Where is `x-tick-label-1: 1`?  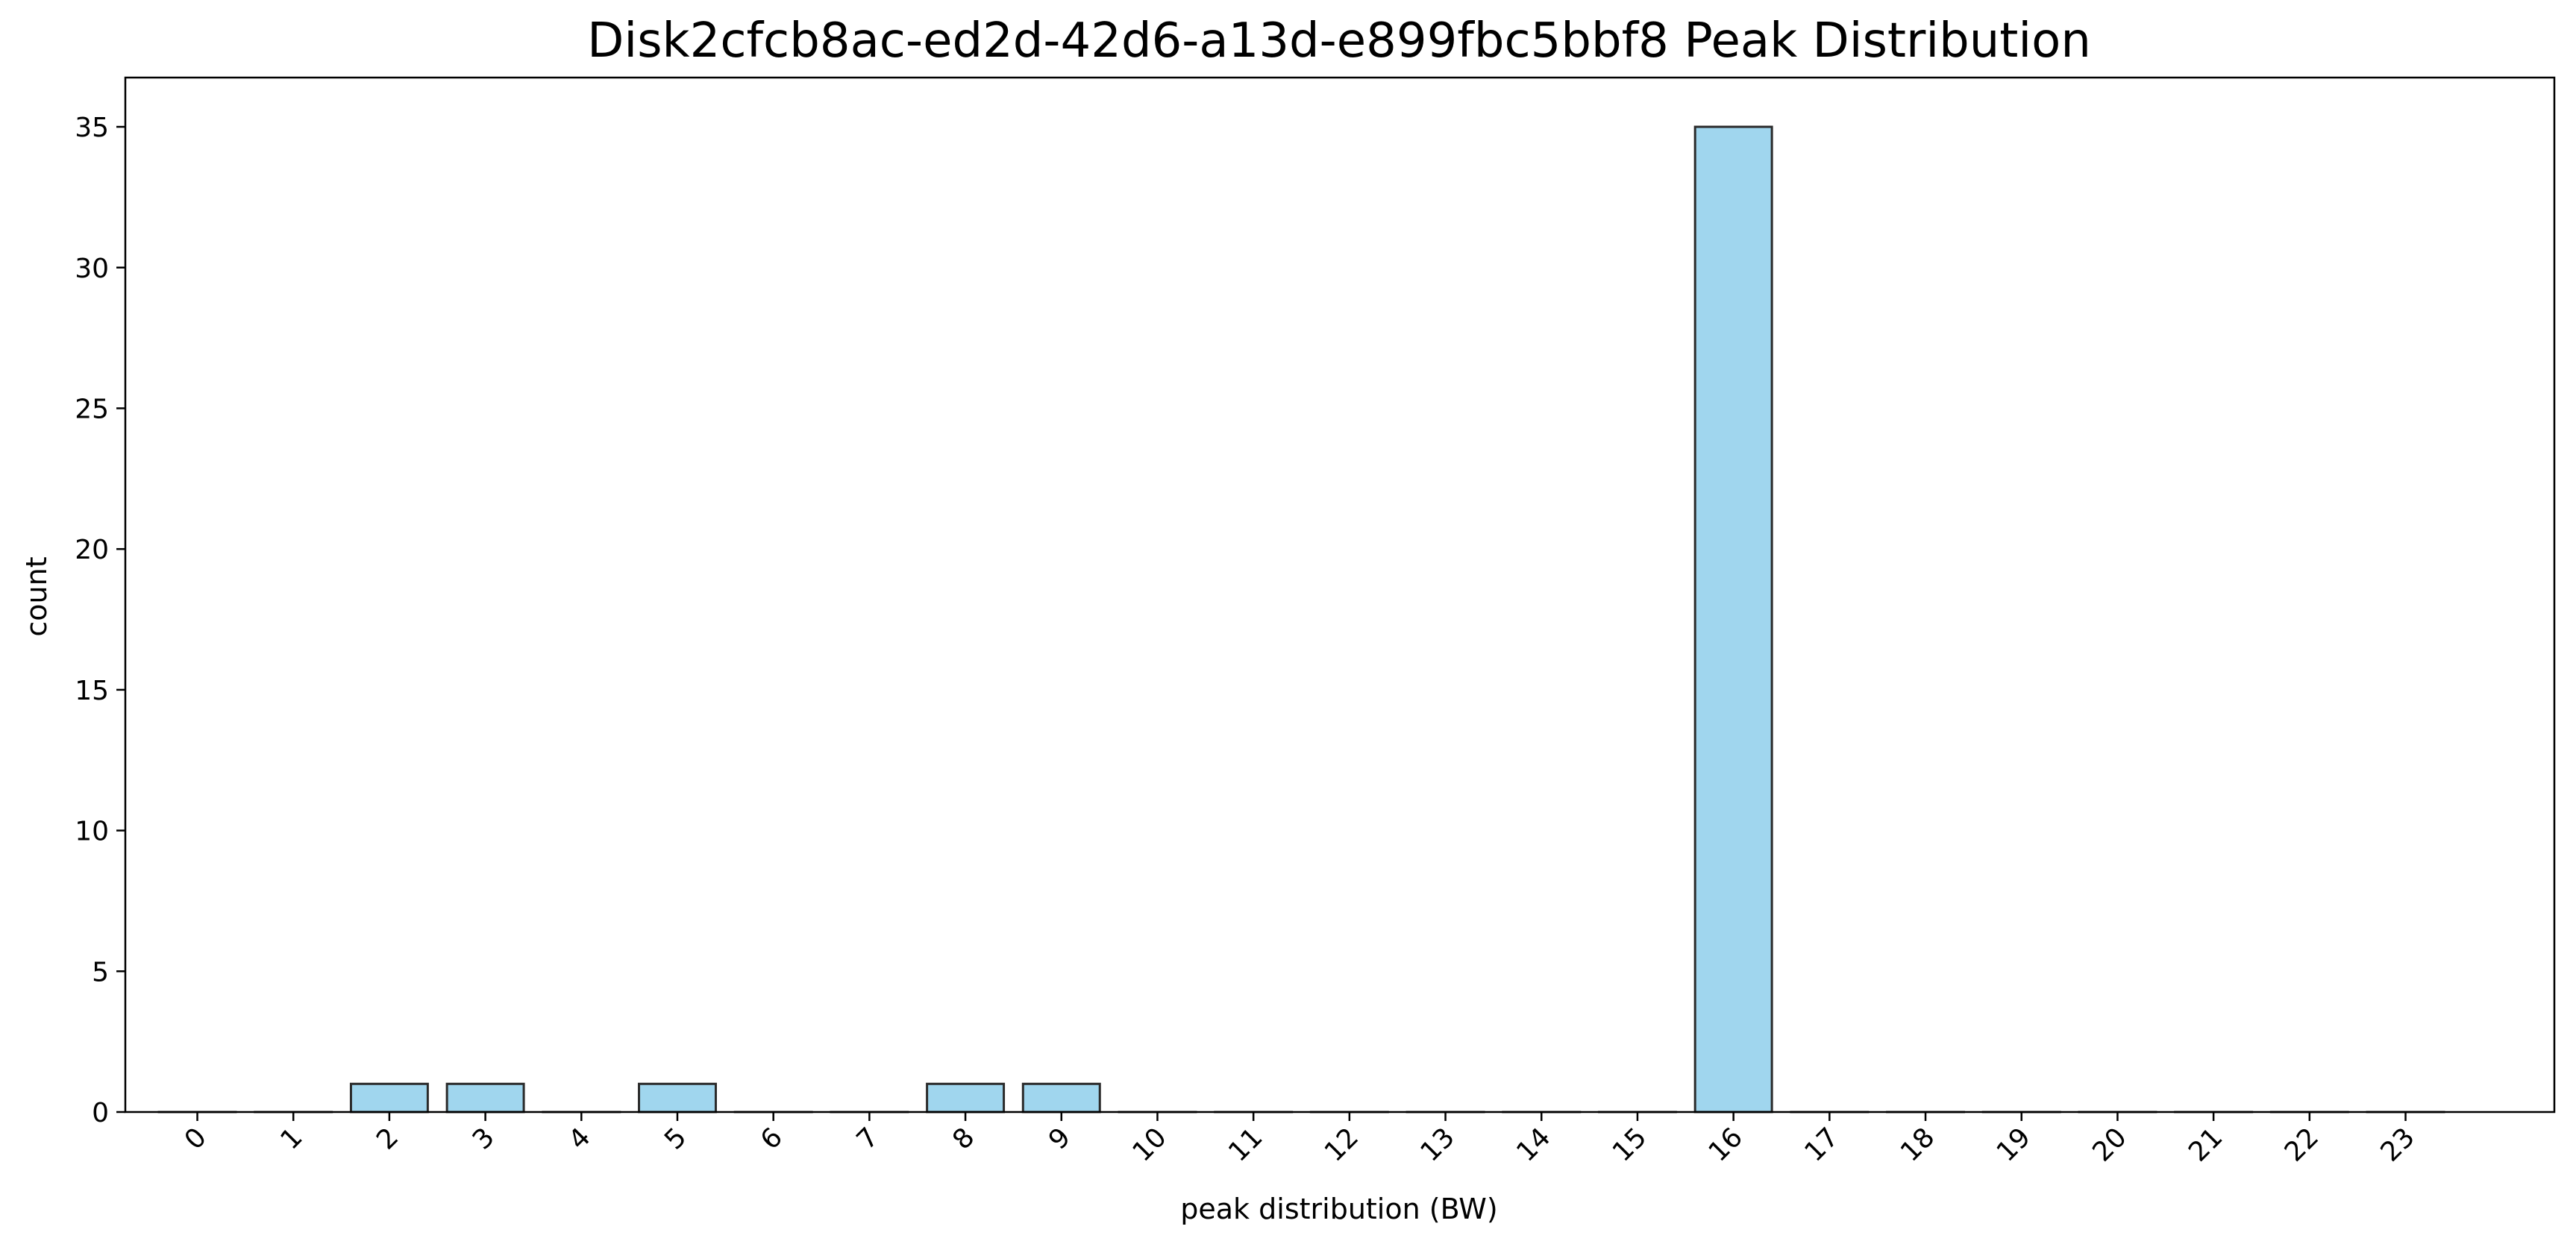 x-tick-label-1: 1 is located at coordinates (291, 1139).